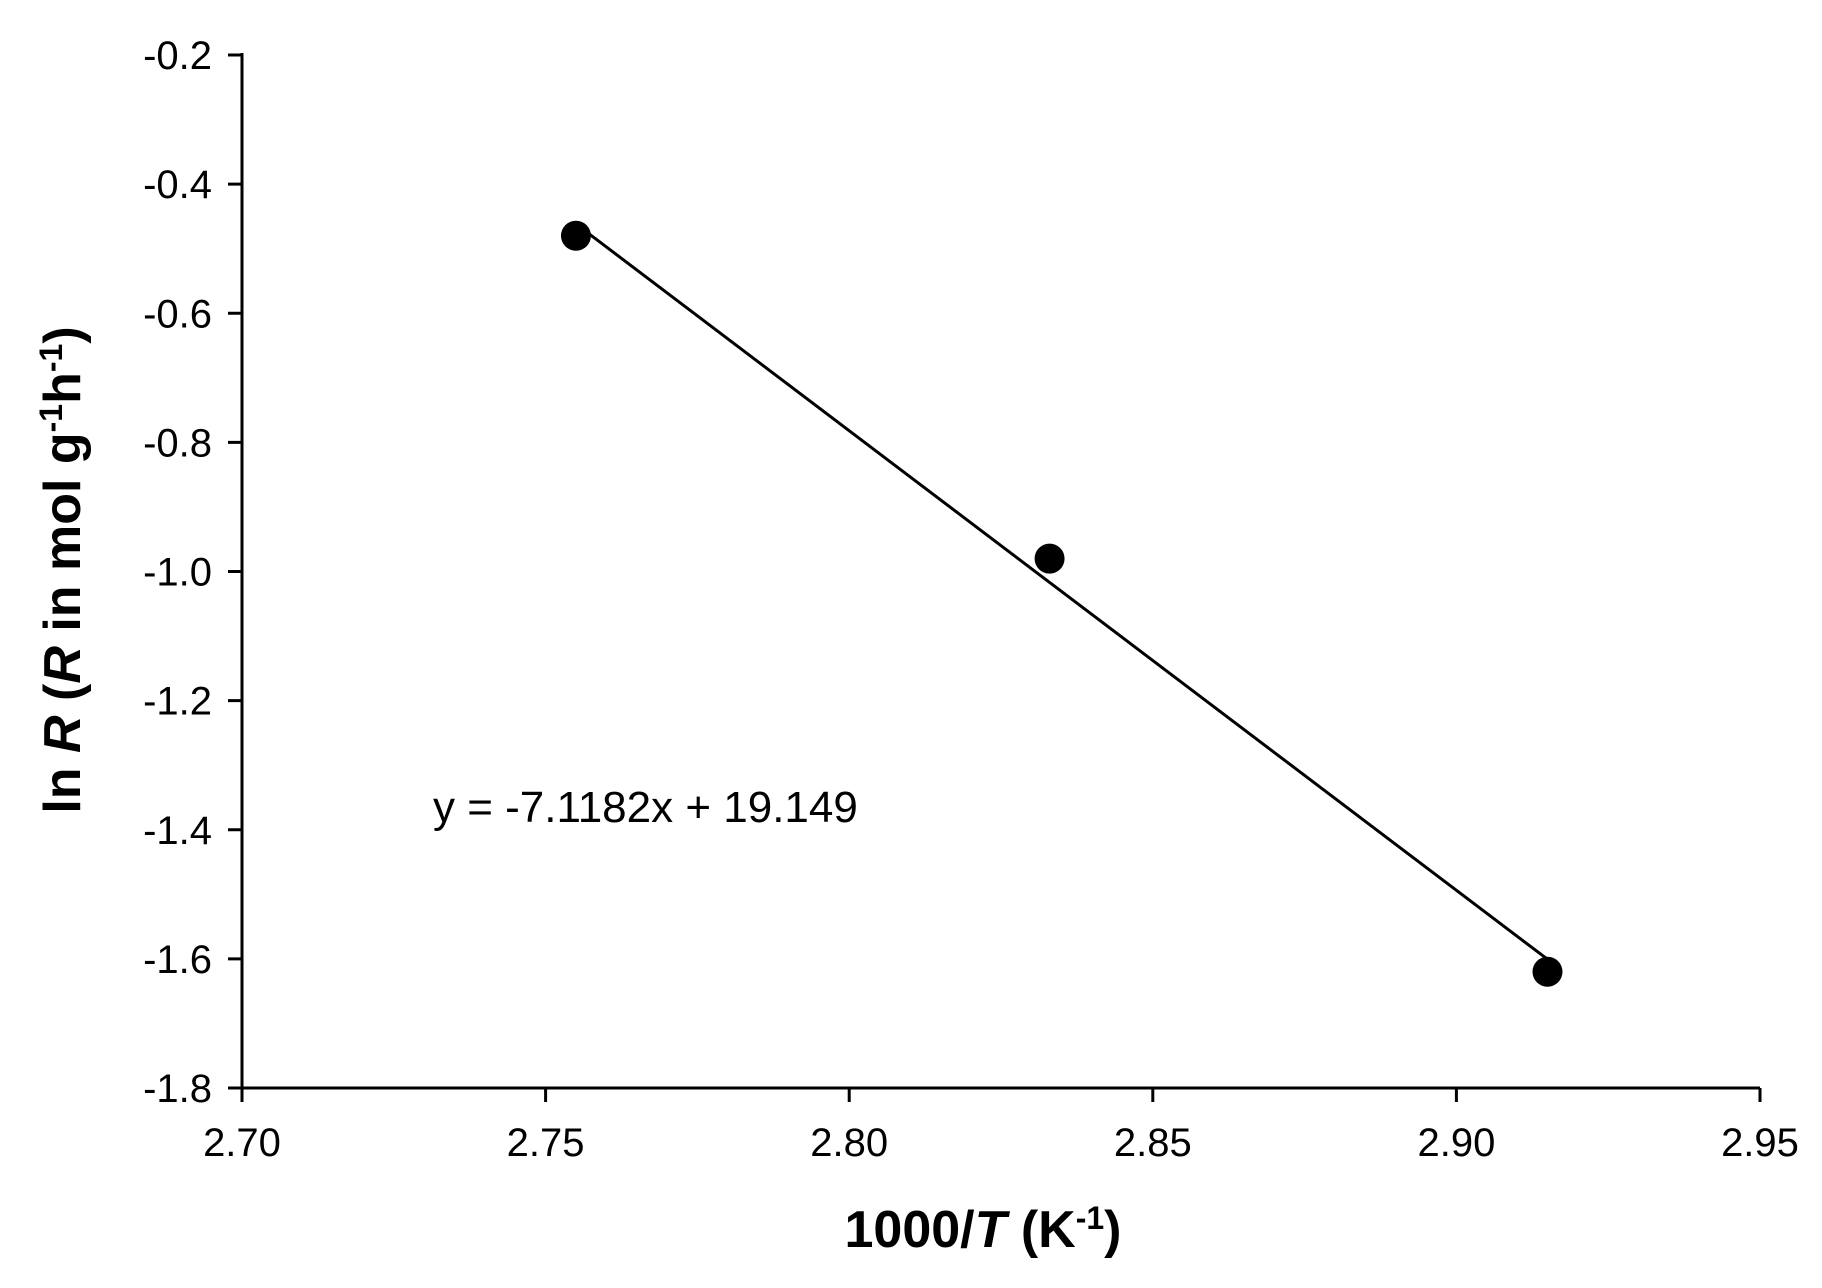 Image resolution: width=1822 pixels, height=1288 pixels. I want to click on y-tick-labels: -0.2 -0.4 -0.6 -0.8 -1.0 -1.2 -1.4 -1.6 -1.8, so click(177, 572).